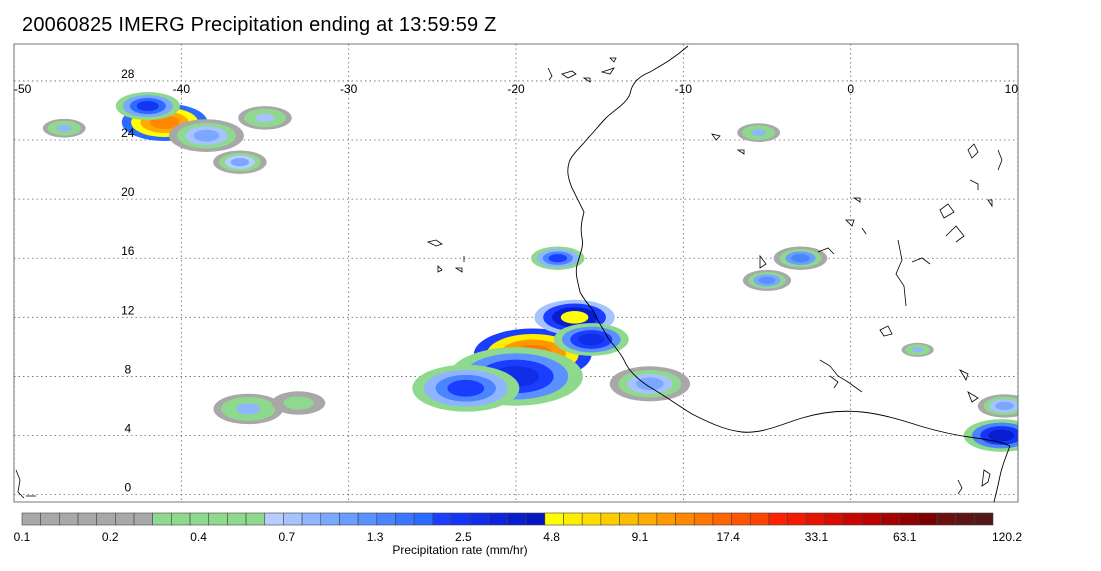 The image size is (1101, 571). I want to click on gulf-of-guinea-coast, so click(1002, 473).